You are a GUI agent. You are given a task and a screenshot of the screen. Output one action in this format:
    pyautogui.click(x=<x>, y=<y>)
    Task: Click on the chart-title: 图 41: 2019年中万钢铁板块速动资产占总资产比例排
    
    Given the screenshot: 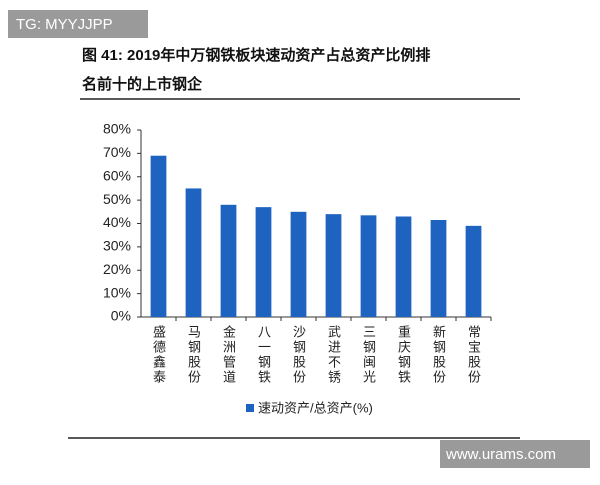 What is the action you would take?
    pyautogui.click(x=256, y=55)
    